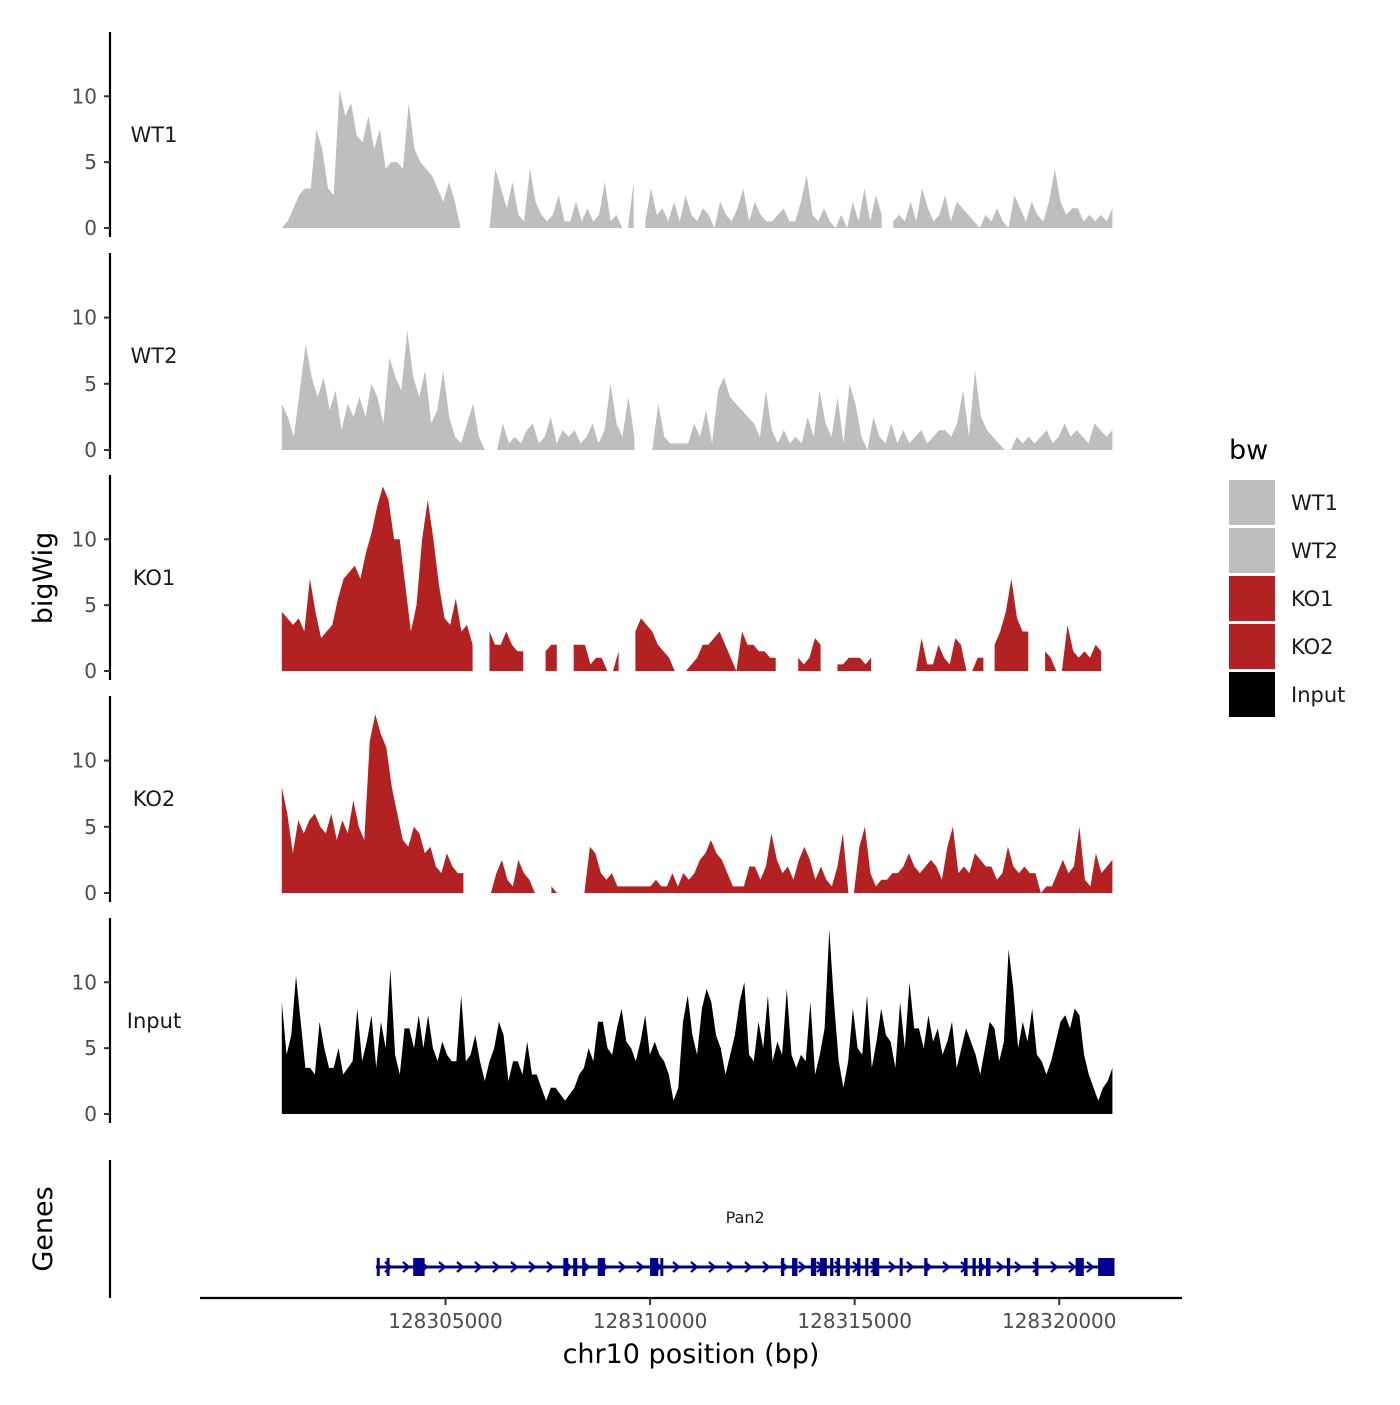 The height and width of the screenshot is (1405, 1400). I want to click on x-axis-title: chr10 position (bp), so click(691, 1354).